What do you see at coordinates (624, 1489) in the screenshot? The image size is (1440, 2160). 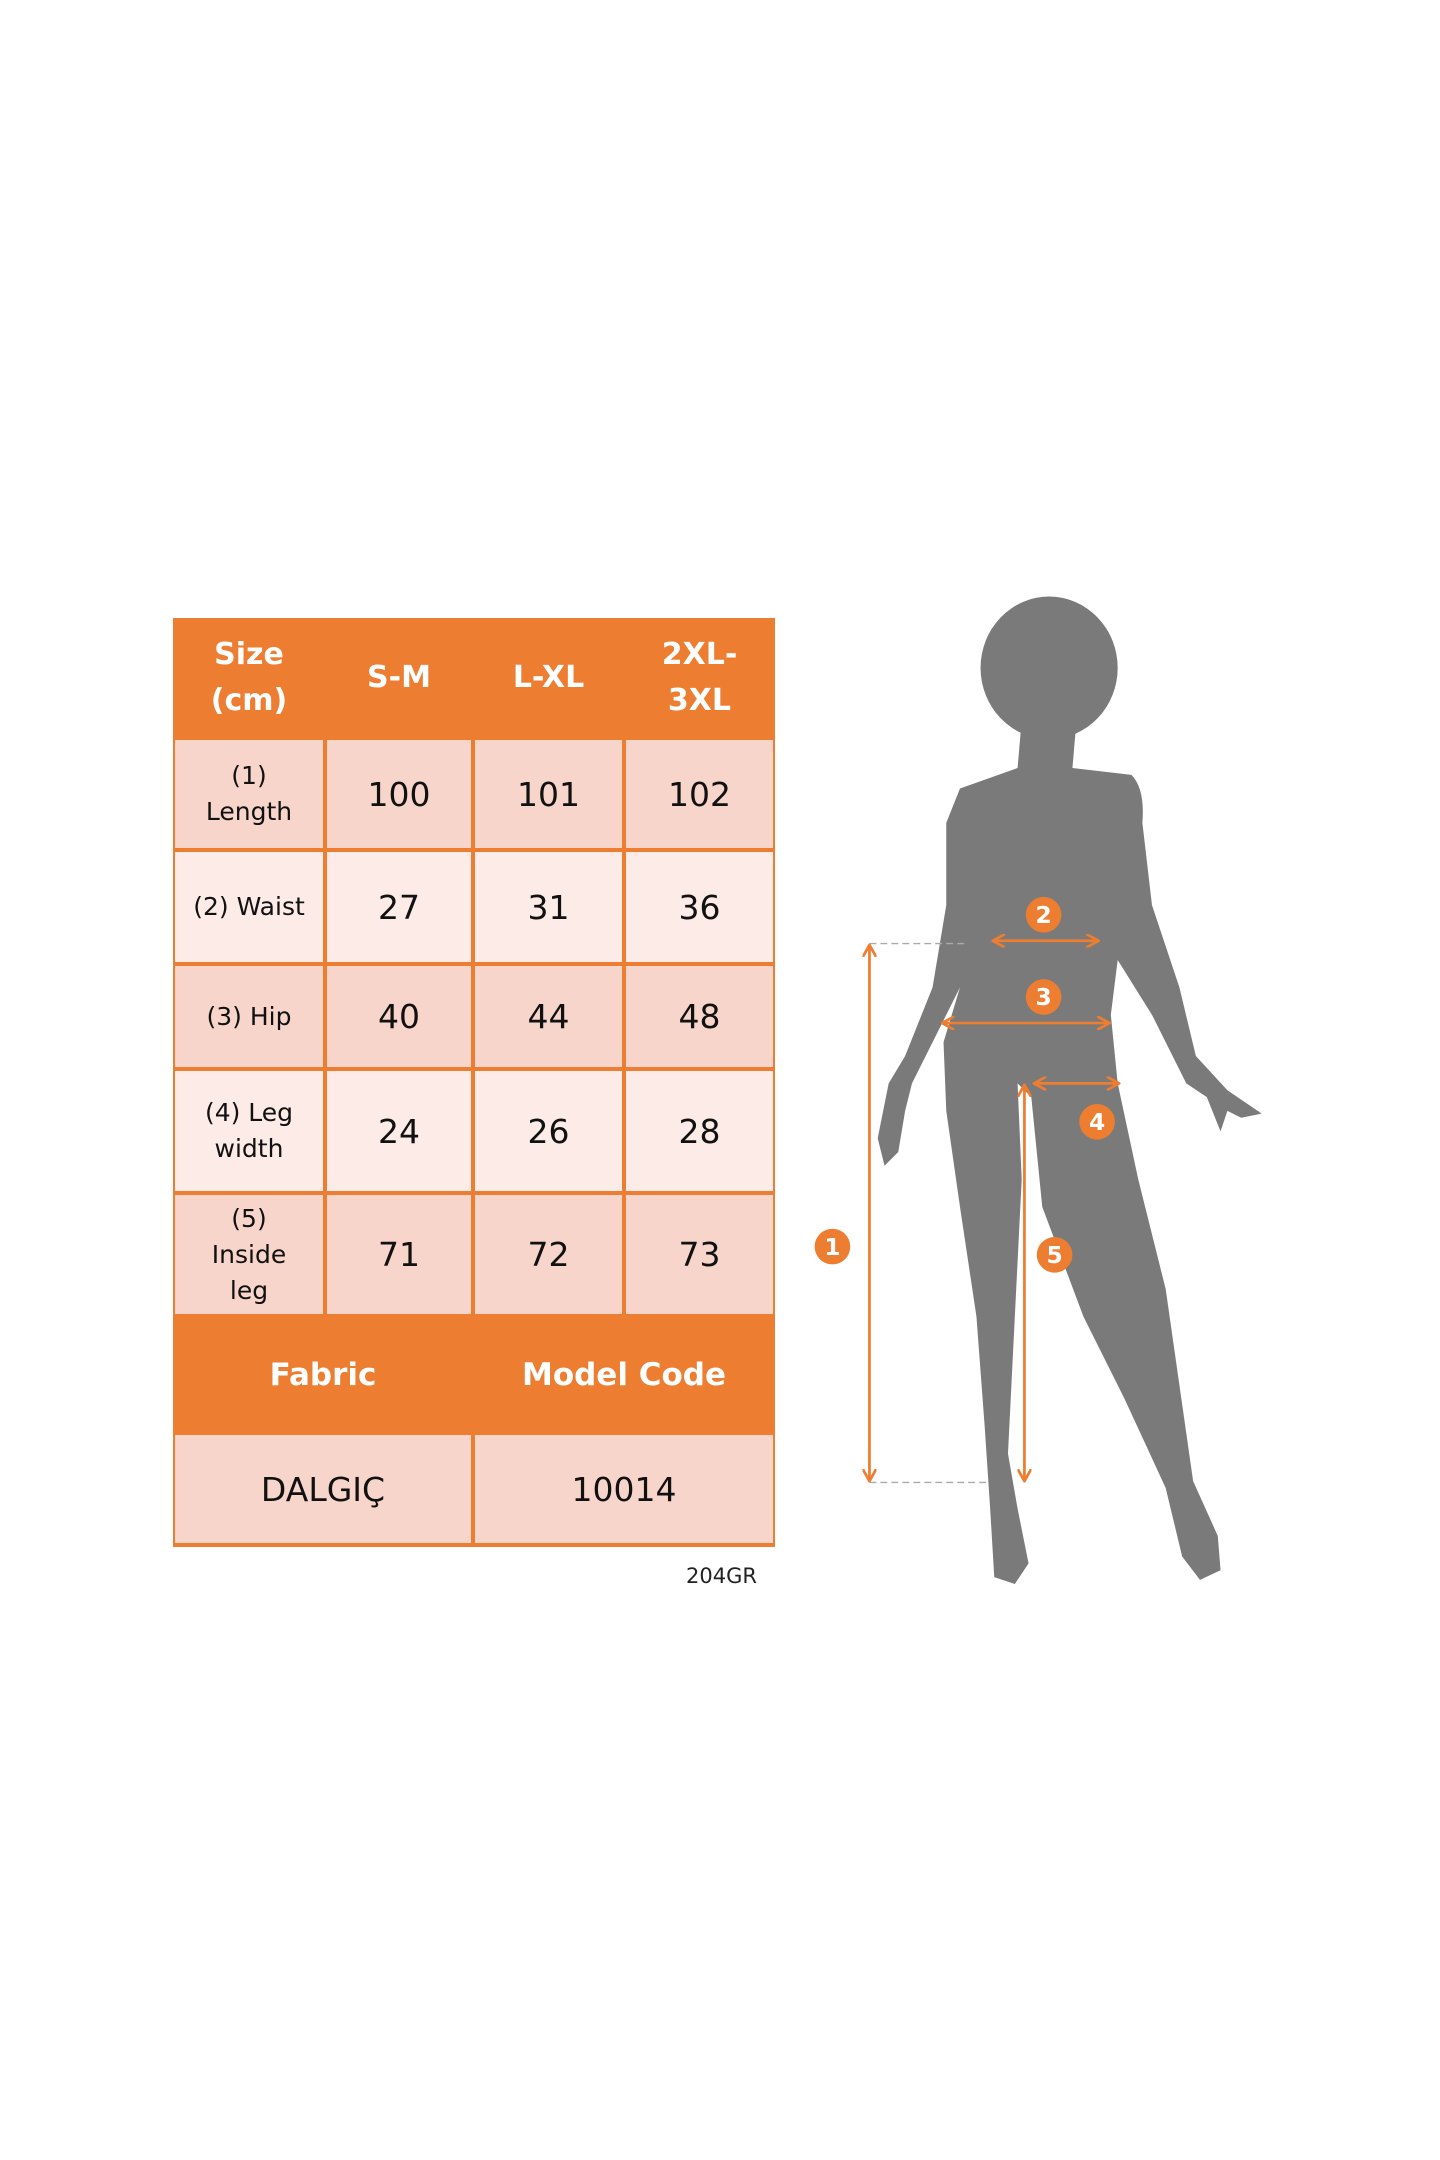 I see `model-code-value: 10014` at bounding box center [624, 1489].